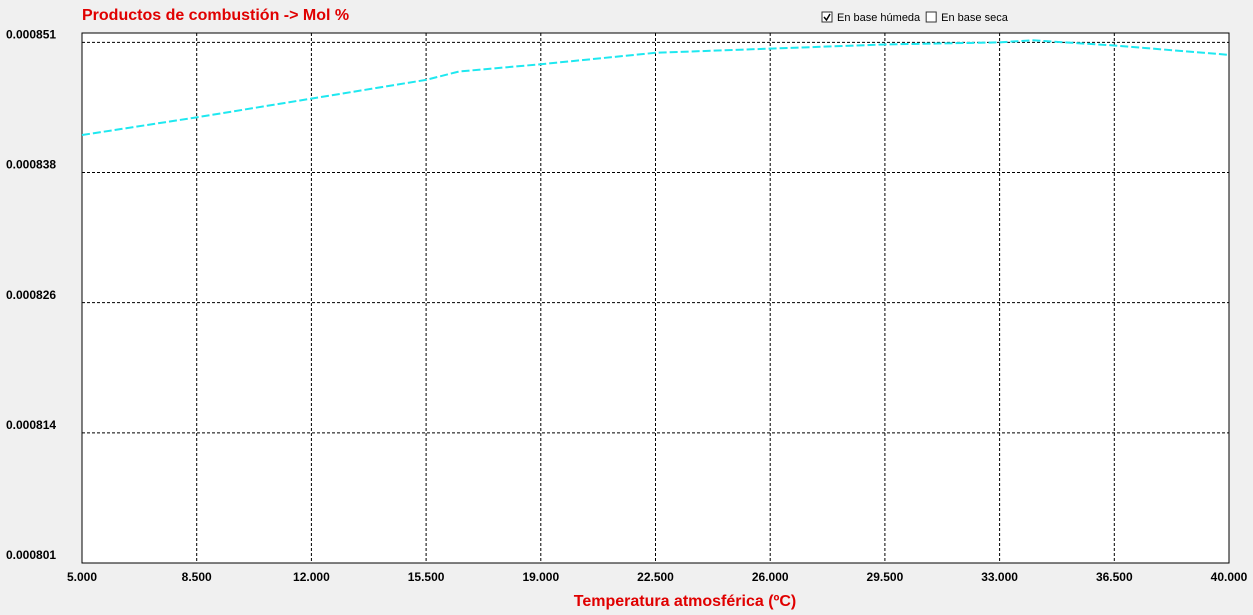  What do you see at coordinates (770, 577) in the screenshot?
I see `x-tick-label: 26.000` at bounding box center [770, 577].